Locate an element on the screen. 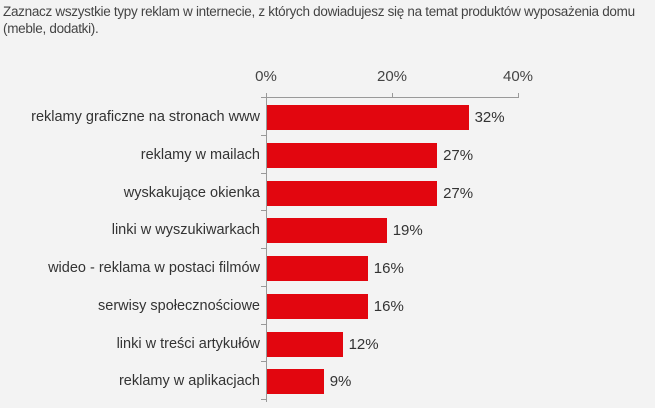 Image resolution: width=655 pixels, height=408 pixels. category-label: linki w wyszukiwarkach is located at coordinates (185, 230).